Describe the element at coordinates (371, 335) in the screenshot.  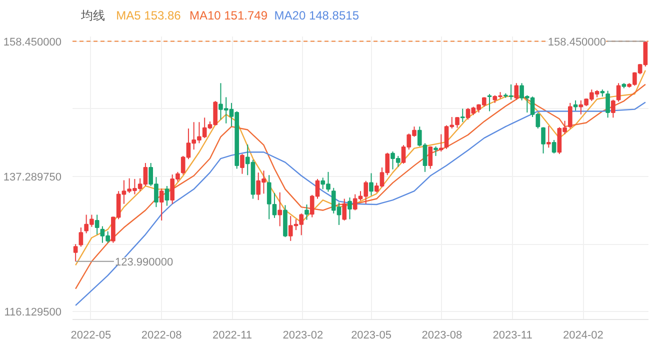
I see `x-tick-label: 2023-05` at that location.